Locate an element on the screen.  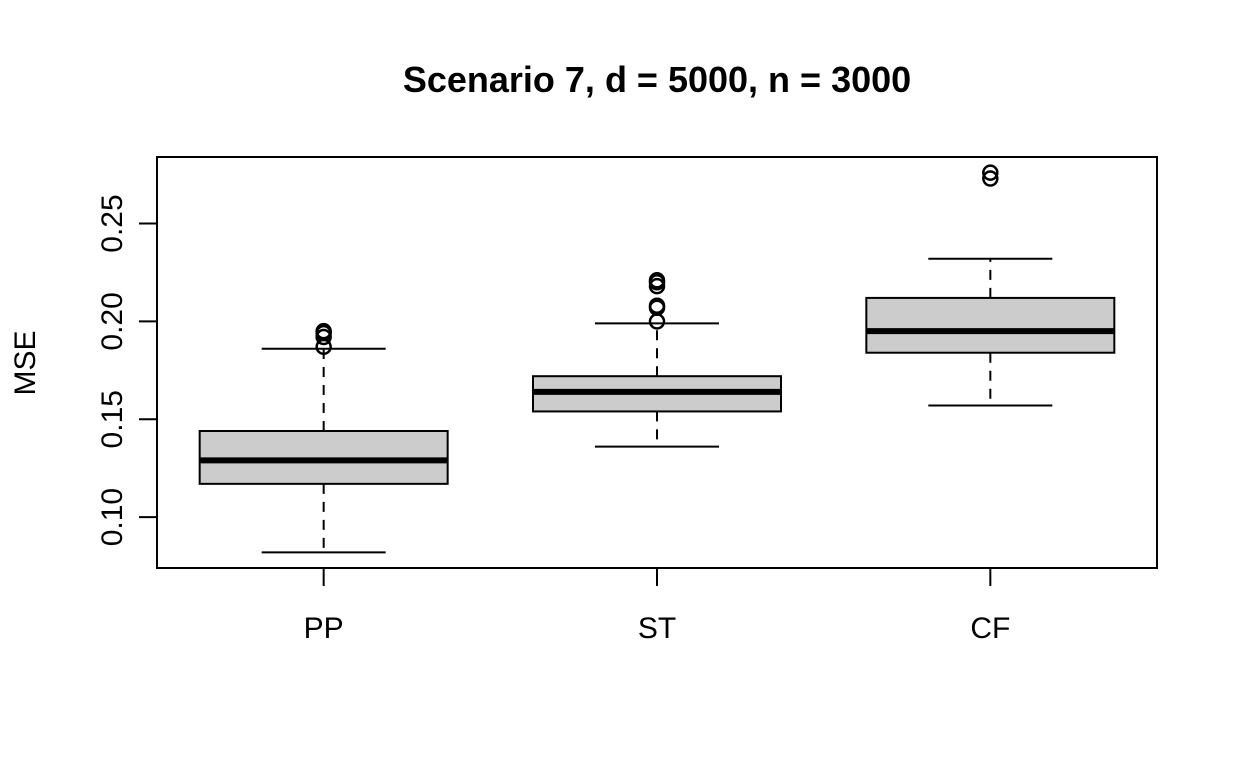
y-tick-label: 0.25 is located at coordinates (112, 223).